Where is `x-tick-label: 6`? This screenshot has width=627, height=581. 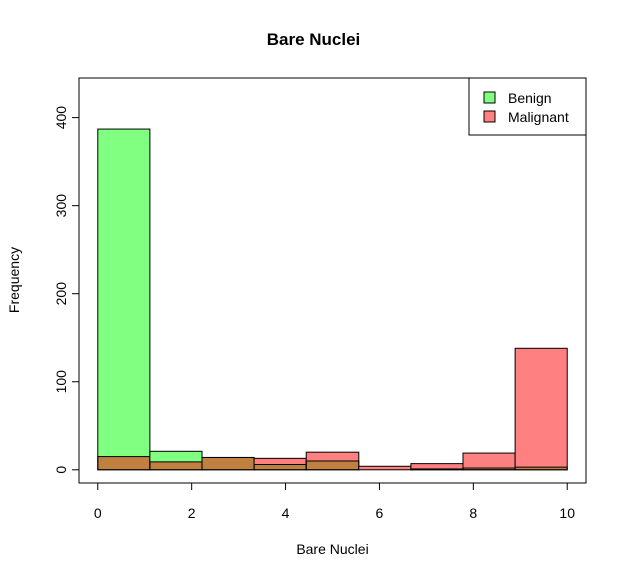
x-tick-label: 6 is located at coordinates (380, 513).